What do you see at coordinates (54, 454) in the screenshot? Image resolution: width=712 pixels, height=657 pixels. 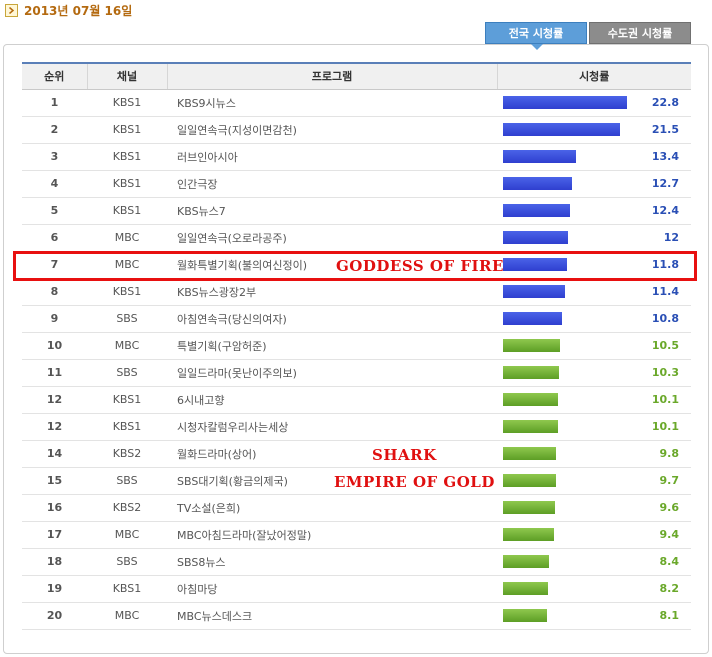 I see `rank-cell: 14` at bounding box center [54, 454].